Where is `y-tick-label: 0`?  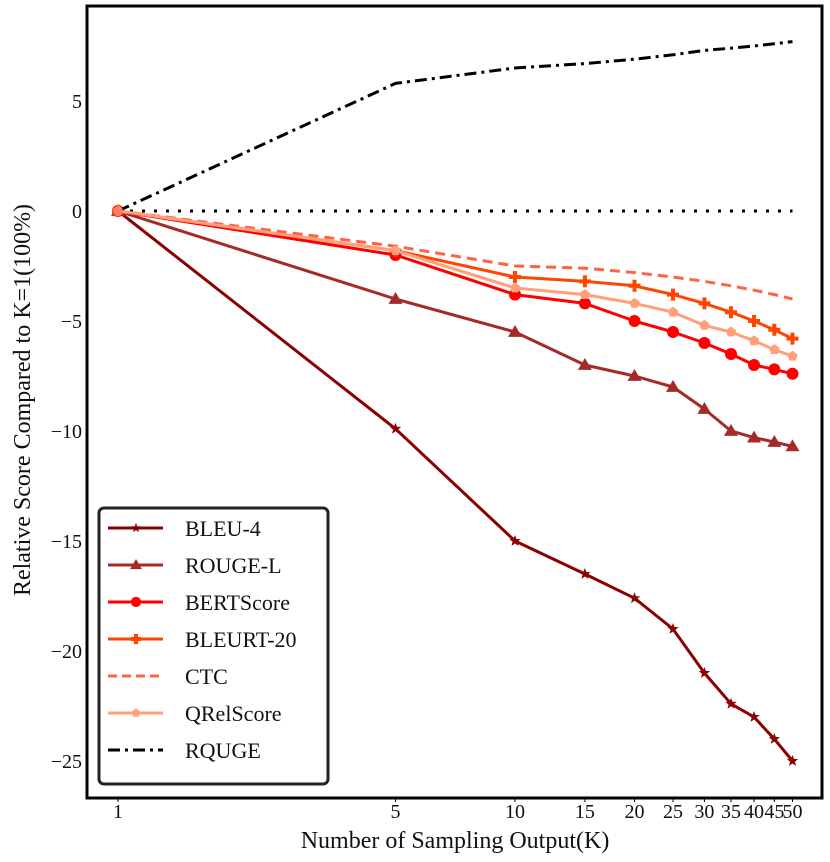
y-tick-label: 0 is located at coordinates (77, 212).